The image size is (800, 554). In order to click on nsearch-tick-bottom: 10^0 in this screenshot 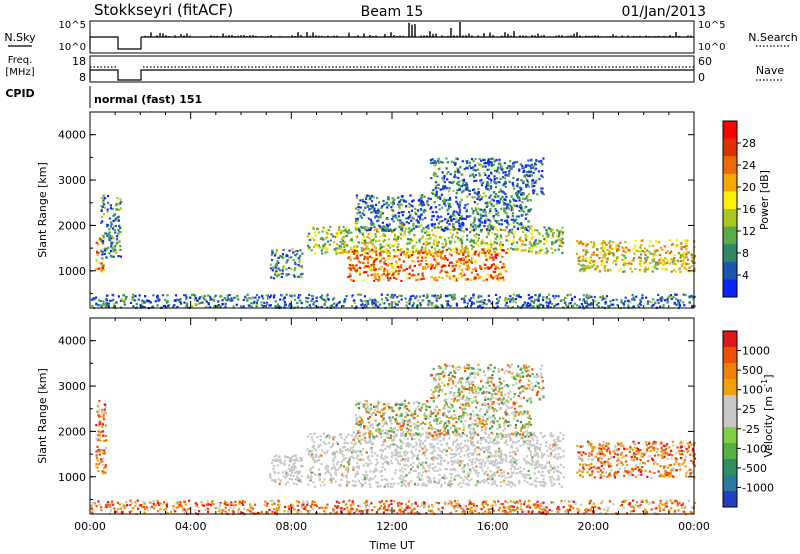, I will do `click(711, 47)`.